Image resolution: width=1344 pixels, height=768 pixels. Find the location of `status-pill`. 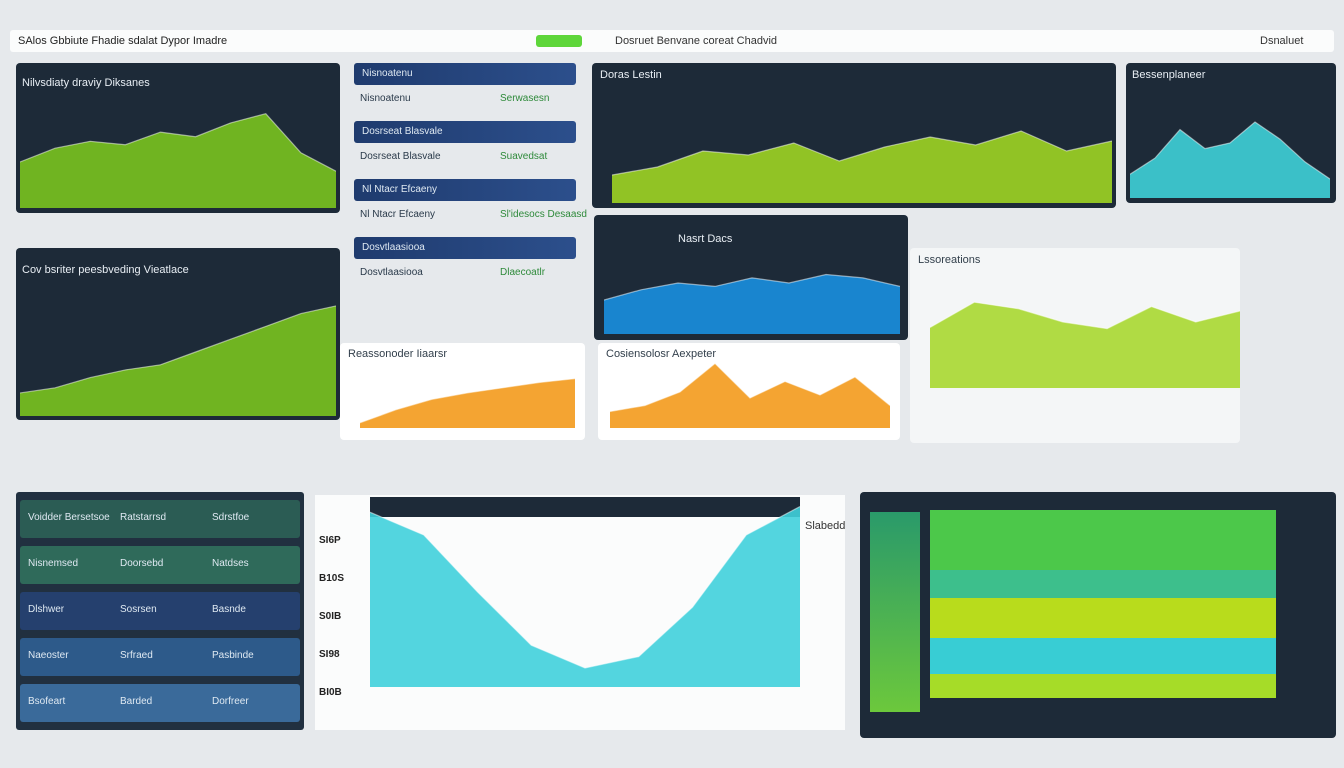

status-pill is located at coordinates (559, 41).